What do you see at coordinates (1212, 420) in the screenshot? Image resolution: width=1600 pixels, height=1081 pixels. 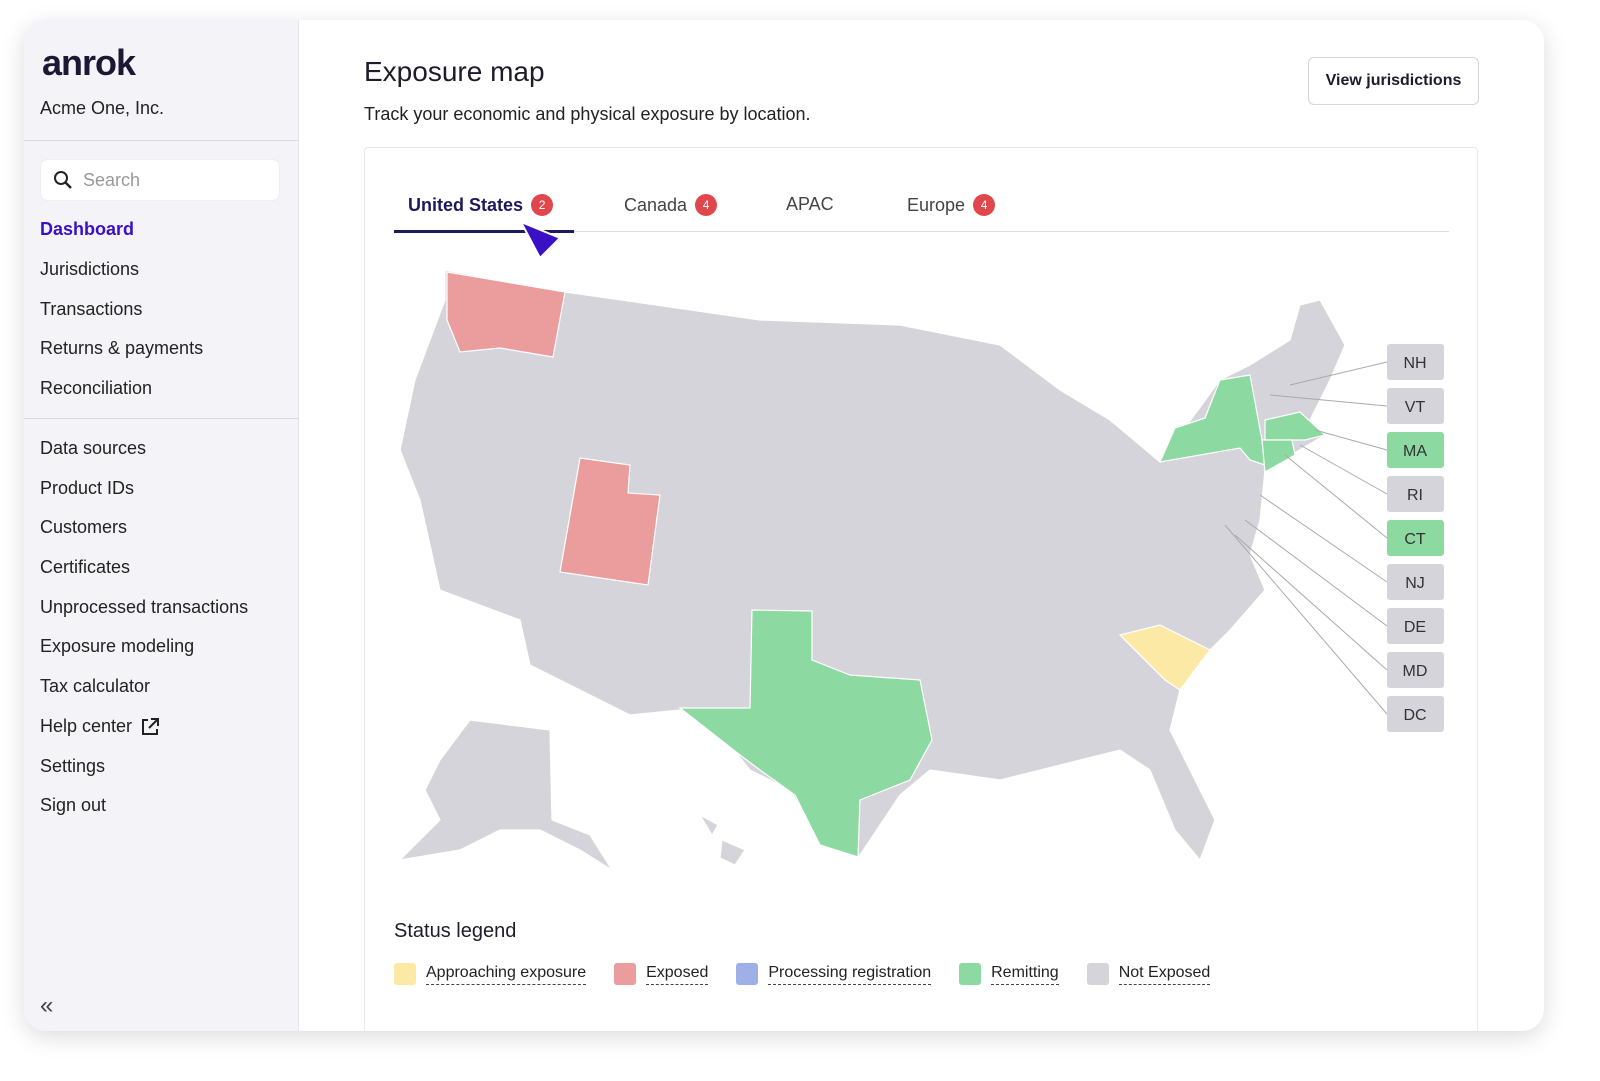 I see `state-ny` at bounding box center [1212, 420].